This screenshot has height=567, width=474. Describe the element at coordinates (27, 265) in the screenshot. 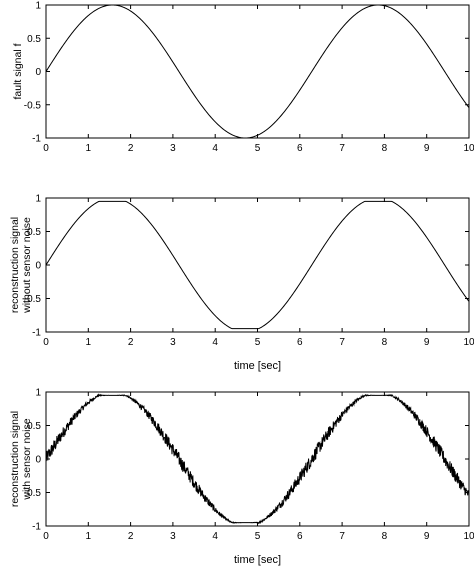

I see `y-axis-label: without sensor noise` at that location.